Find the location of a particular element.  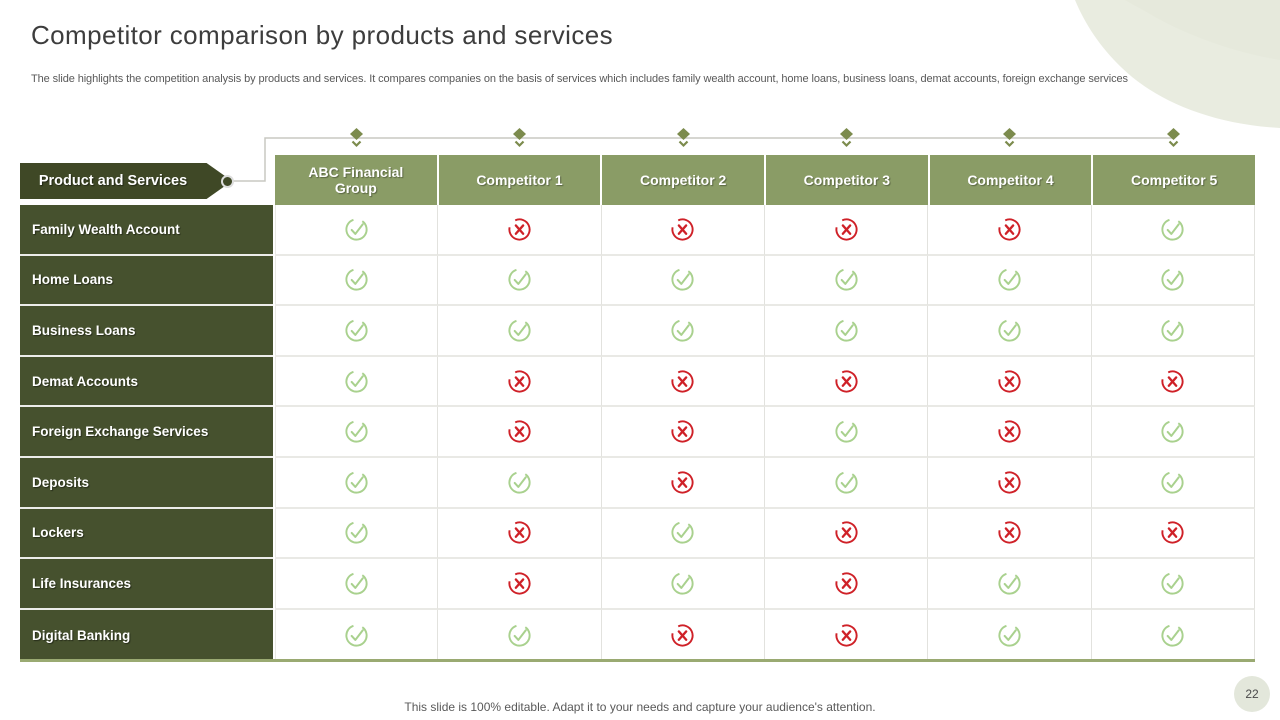

row-label: Lockers is located at coordinates (146, 534).